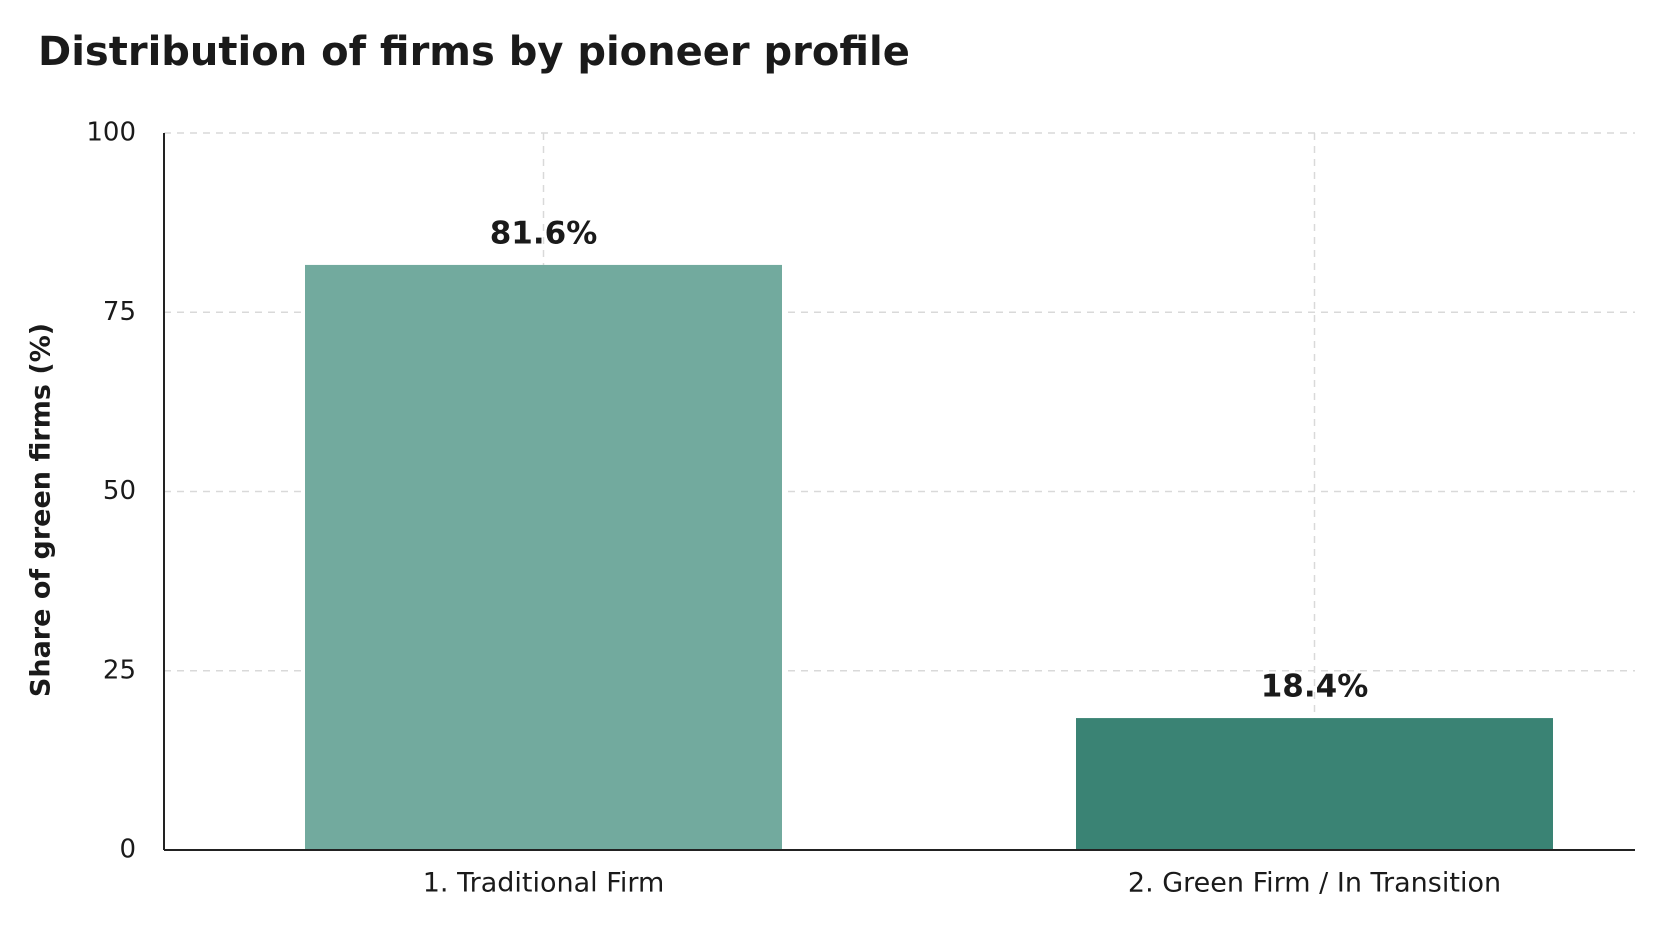  What do you see at coordinates (474, 52) in the screenshot?
I see `chart-title: Distribution of firms by pioneer profile` at bounding box center [474, 52].